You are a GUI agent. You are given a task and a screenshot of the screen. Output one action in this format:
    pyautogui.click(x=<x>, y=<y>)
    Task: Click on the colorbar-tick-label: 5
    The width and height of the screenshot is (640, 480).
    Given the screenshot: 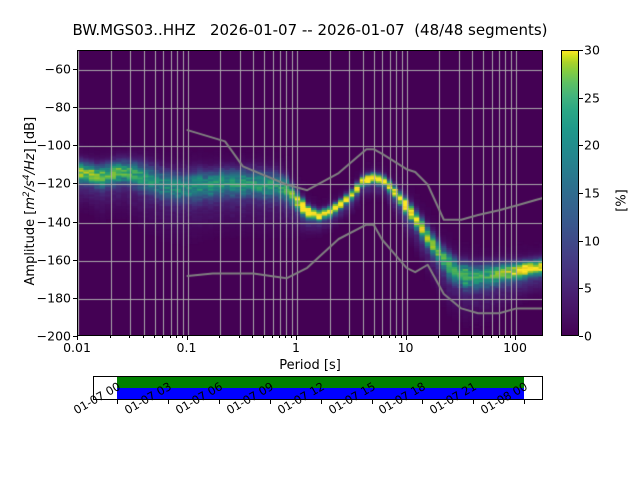 What is the action you would take?
    pyautogui.click(x=588, y=288)
    